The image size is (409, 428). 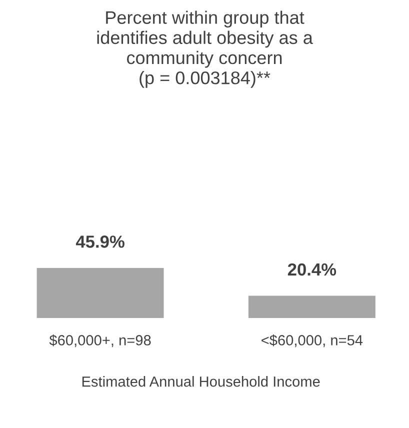 What do you see at coordinates (312, 341) in the screenshot?
I see `x-tick-label: <$60,000, n=54` at bounding box center [312, 341].